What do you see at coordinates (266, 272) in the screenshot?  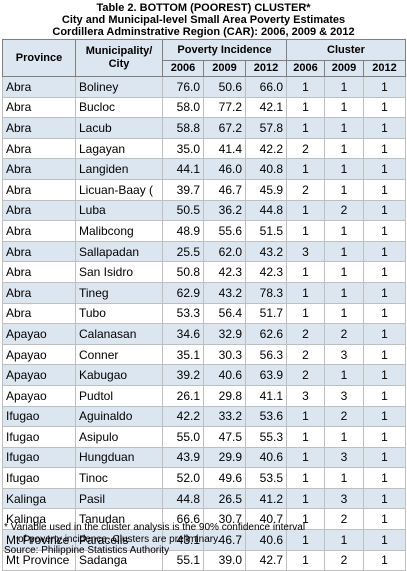 I see `poverty-2012-cell: 42.3` at bounding box center [266, 272].